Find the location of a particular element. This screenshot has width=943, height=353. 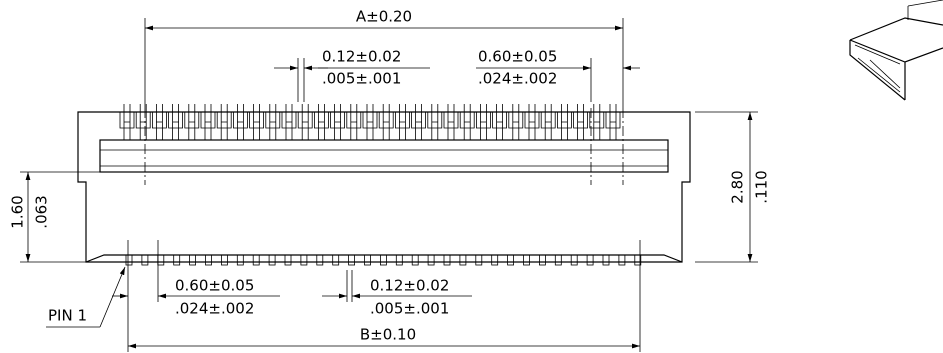

dimension-bottom-pin-width: 0.12±0.02 .005±.001 is located at coordinates (397, 294).